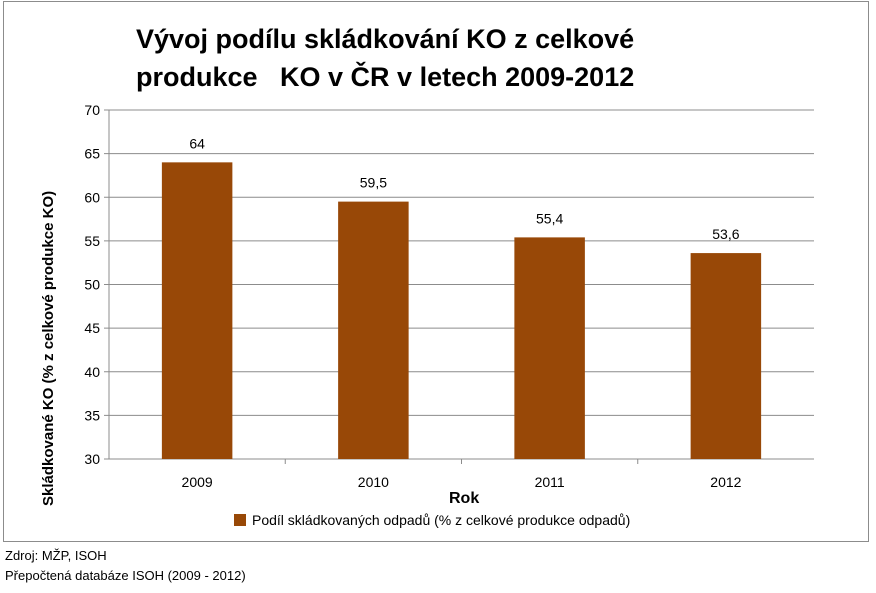 The height and width of the screenshot is (593, 876). I want to click on data-label: 64, so click(197, 143).